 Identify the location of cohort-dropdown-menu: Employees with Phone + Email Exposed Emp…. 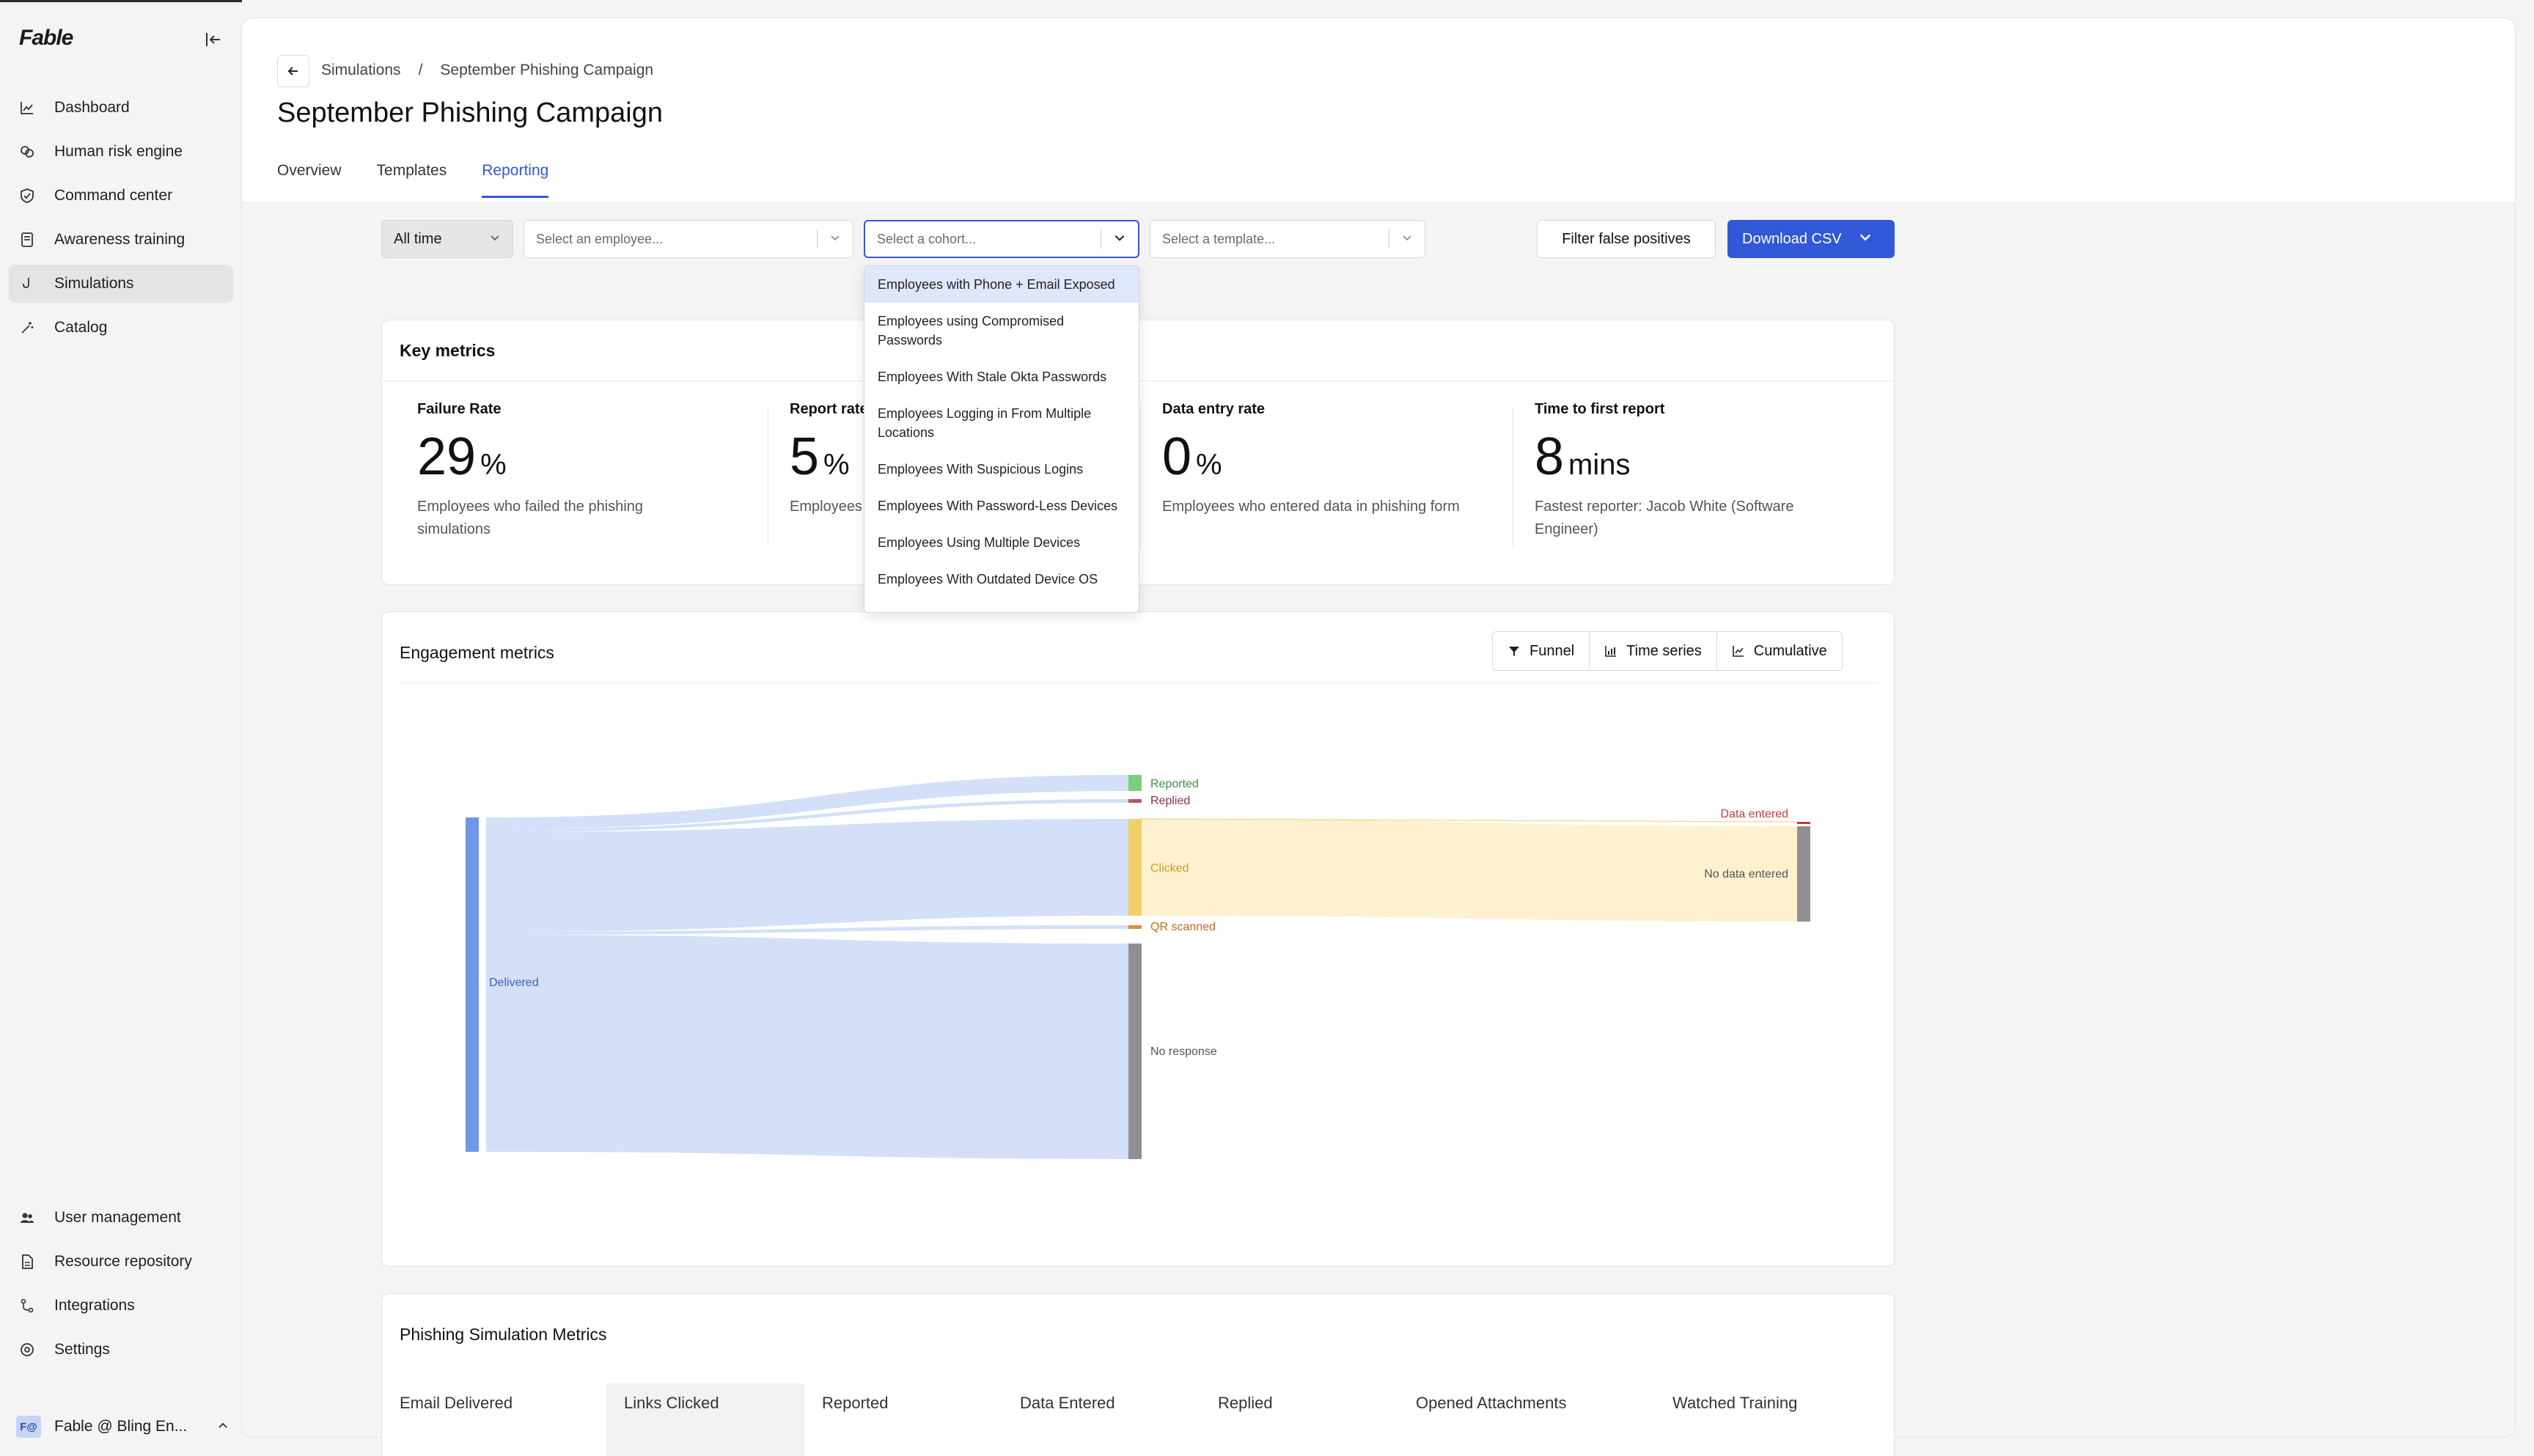
(1001, 439).